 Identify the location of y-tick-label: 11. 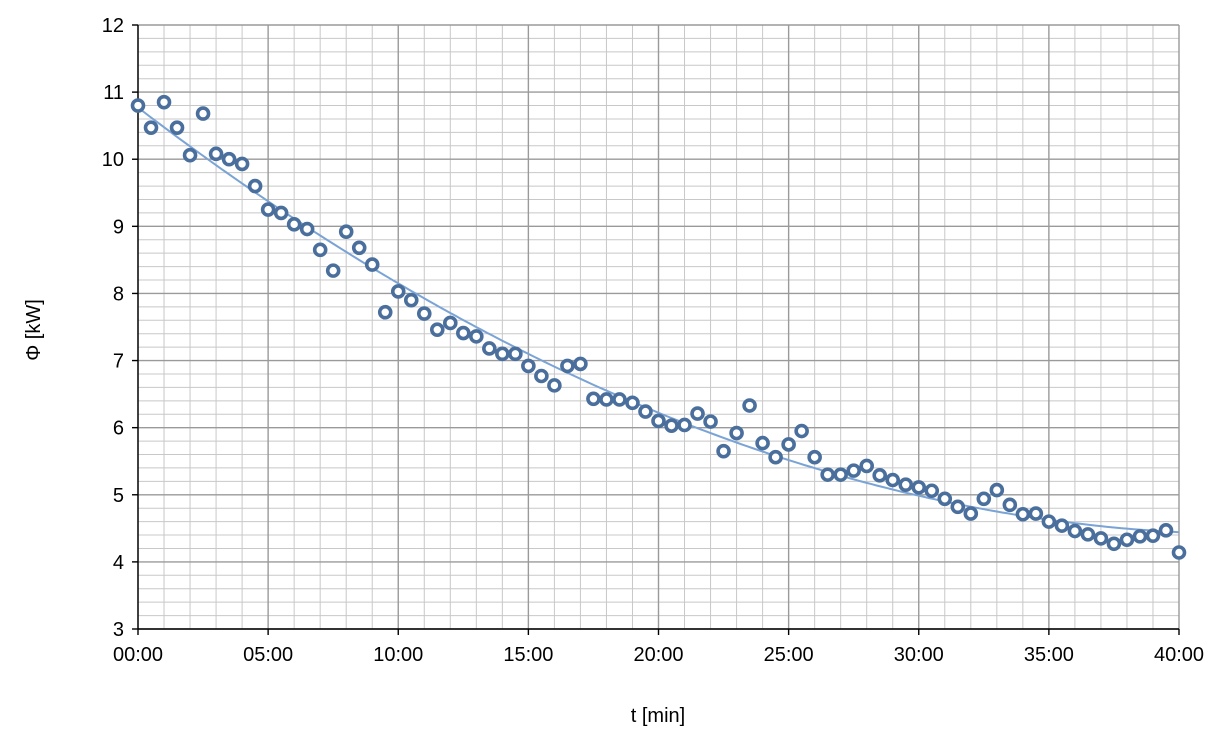
(113, 93).